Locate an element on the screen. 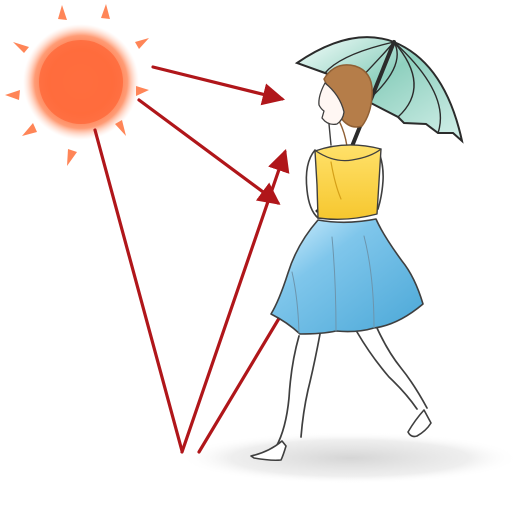 This screenshot has width=522, height=521. ground-shadow is located at coordinates (350, 458).